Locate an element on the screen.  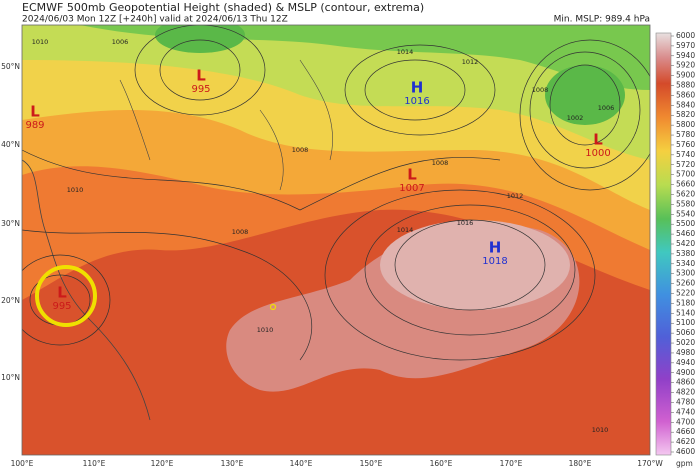
extremum-value: 1000 is located at coordinates (597, 153).